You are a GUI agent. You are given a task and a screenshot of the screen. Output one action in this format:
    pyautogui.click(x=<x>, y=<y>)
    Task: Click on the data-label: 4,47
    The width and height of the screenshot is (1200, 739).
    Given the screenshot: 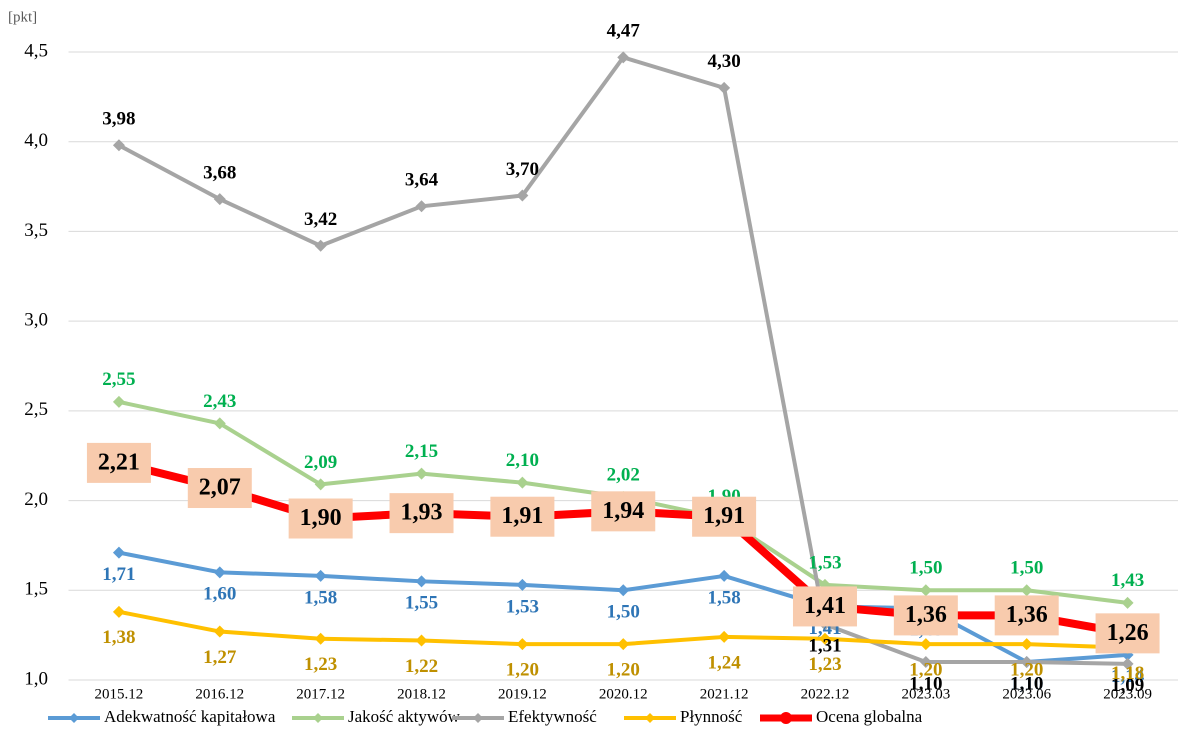 What is the action you would take?
    pyautogui.click(x=624, y=31)
    